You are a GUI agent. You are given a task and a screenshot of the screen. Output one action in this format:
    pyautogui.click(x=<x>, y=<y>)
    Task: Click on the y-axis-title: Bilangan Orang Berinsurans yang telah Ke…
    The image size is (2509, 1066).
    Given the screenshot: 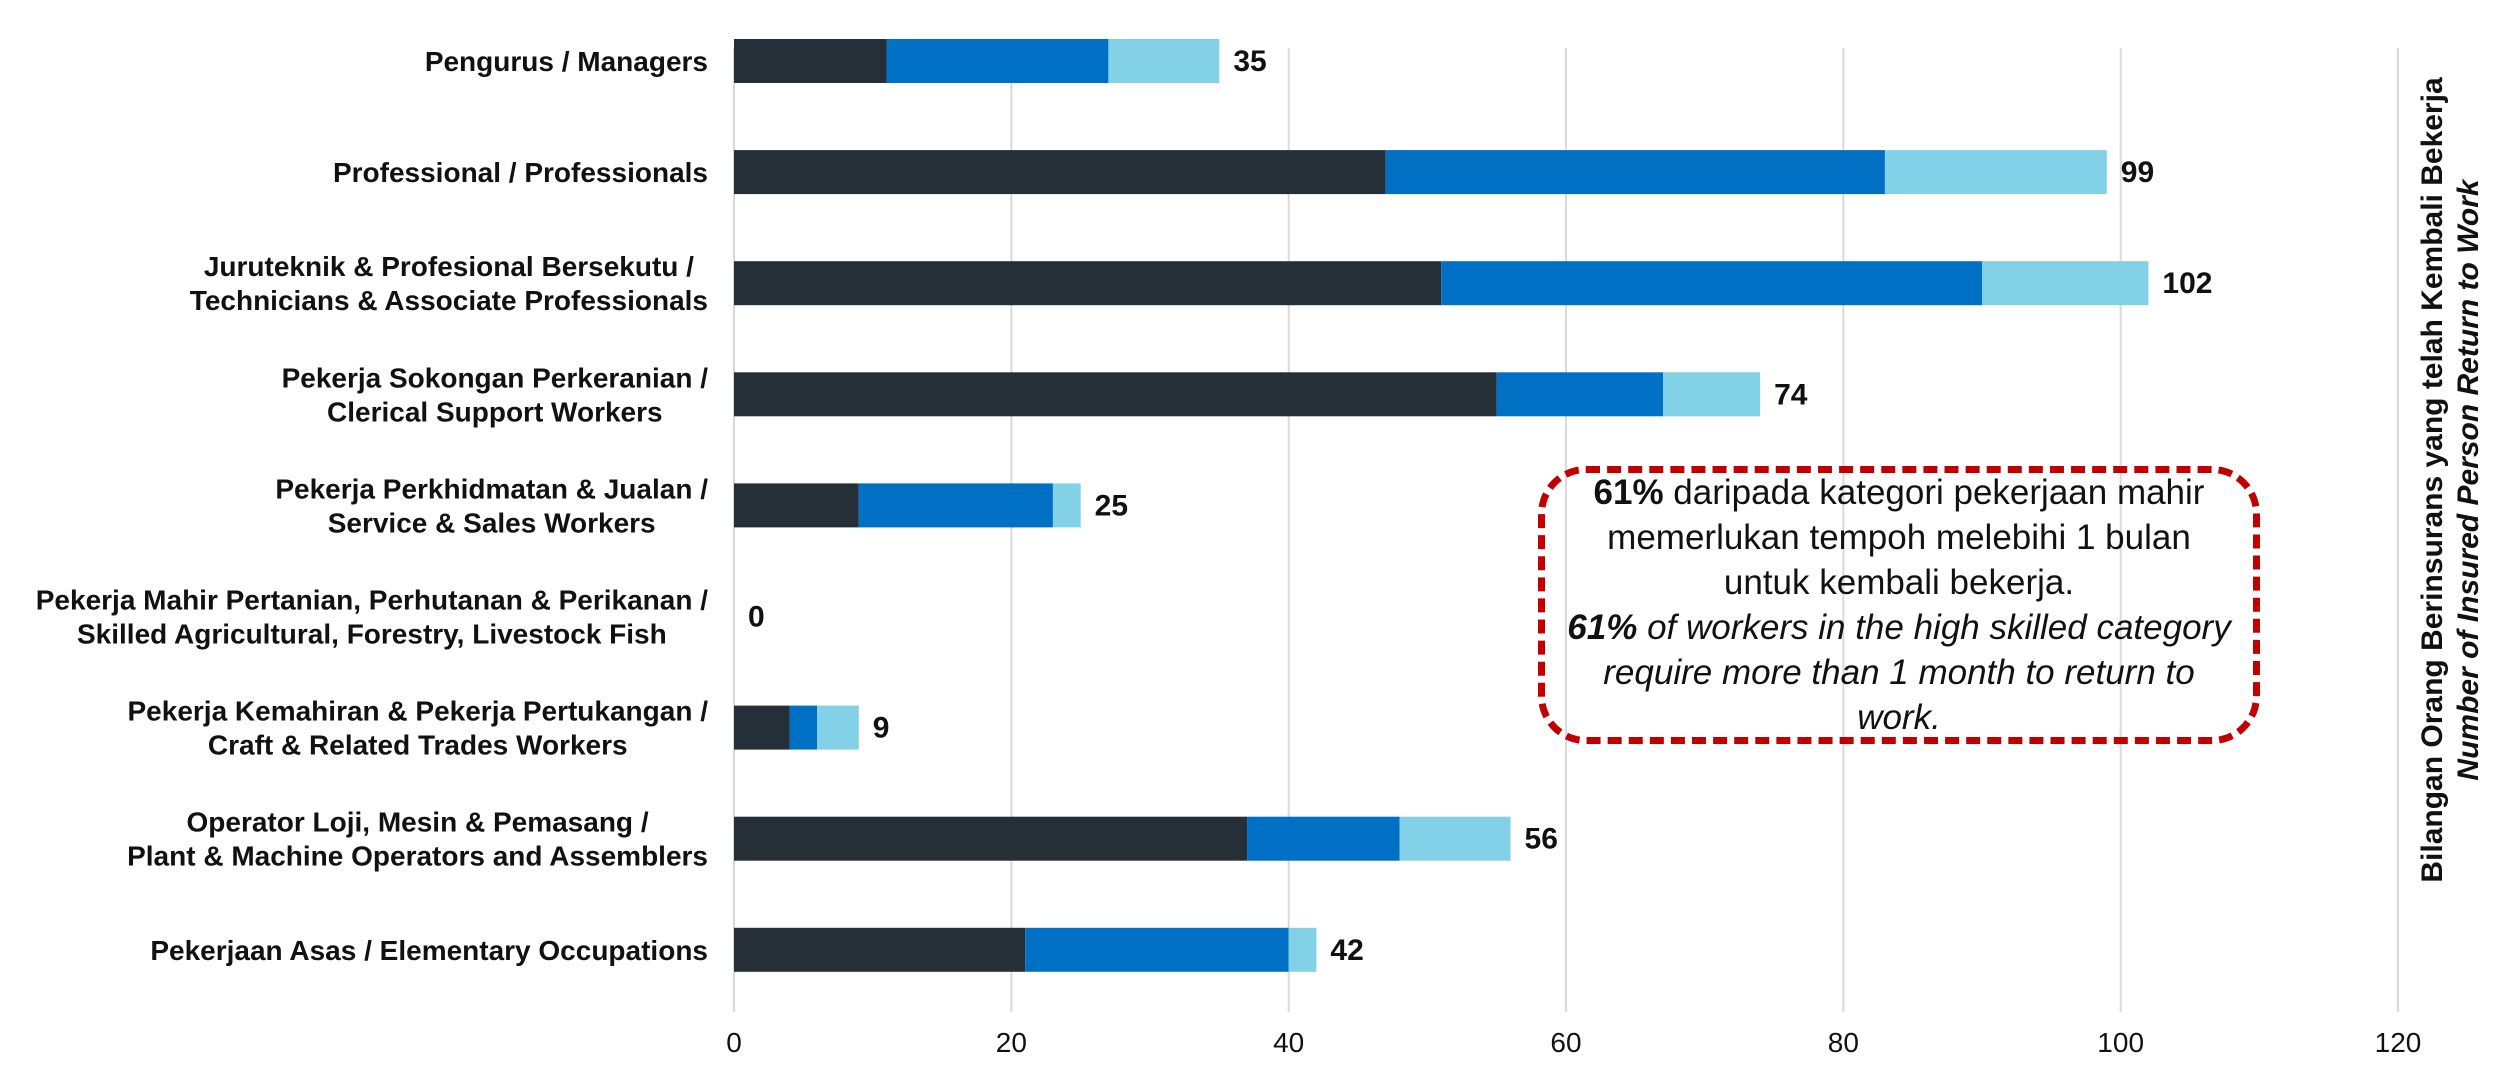 What is the action you would take?
    pyautogui.click(x=2450, y=480)
    